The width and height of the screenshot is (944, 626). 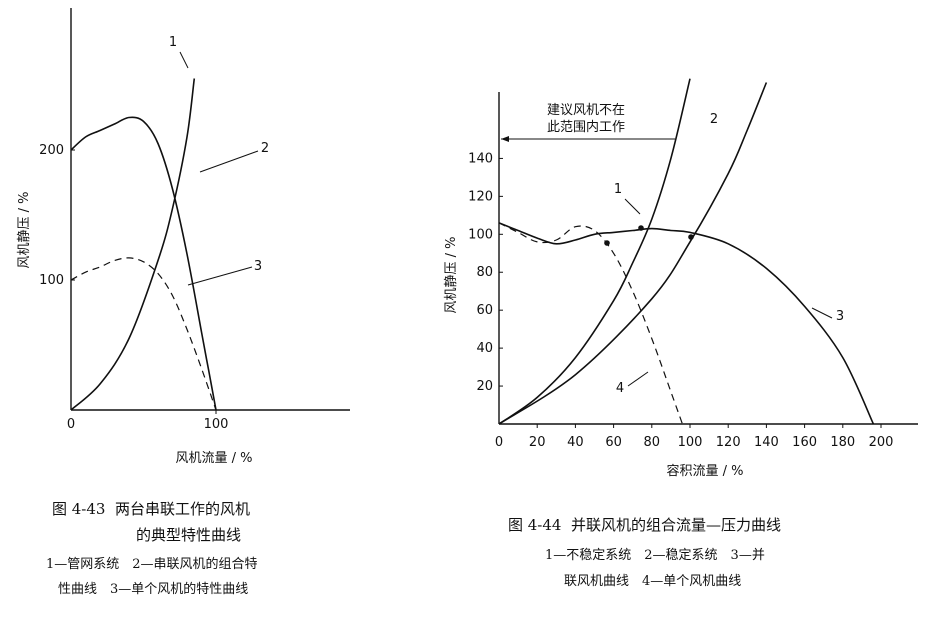 What do you see at coordinates (152, 564) in the screenshot?
I see `c1-legend-line1: 1—管网系统 2—串联风机的组合特` at bounding box center [152, 564].